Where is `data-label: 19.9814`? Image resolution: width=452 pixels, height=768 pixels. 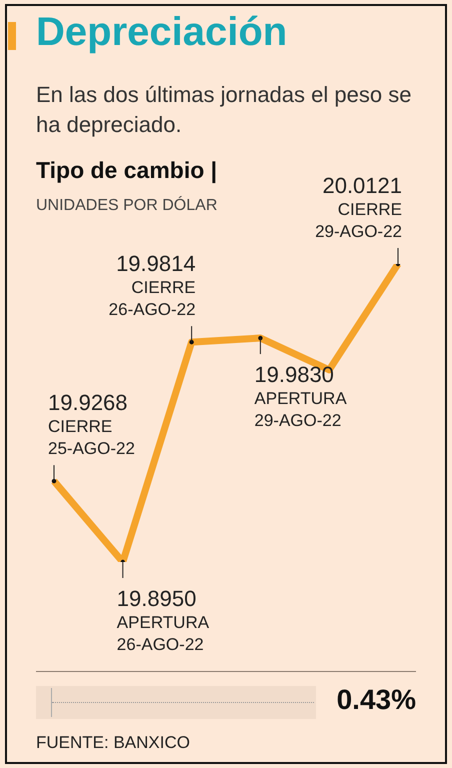
data-label: 19.9814 is located at coordinates (156, 263).